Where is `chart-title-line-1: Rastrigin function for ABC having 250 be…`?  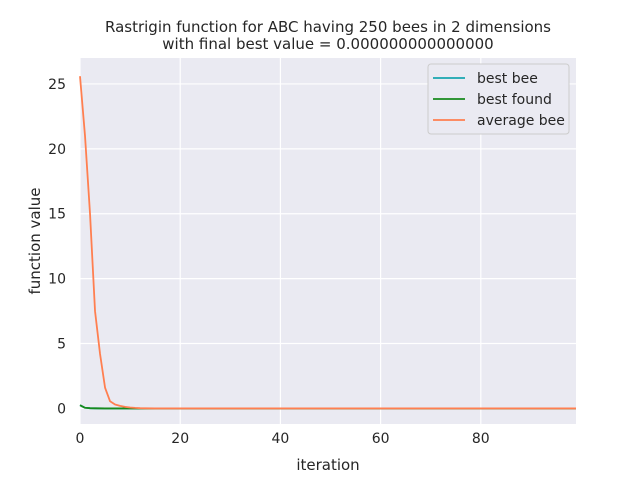
chart-title-line-1: Rastrigin function for ABC having 250 be… is located at coordinates (328, 27).